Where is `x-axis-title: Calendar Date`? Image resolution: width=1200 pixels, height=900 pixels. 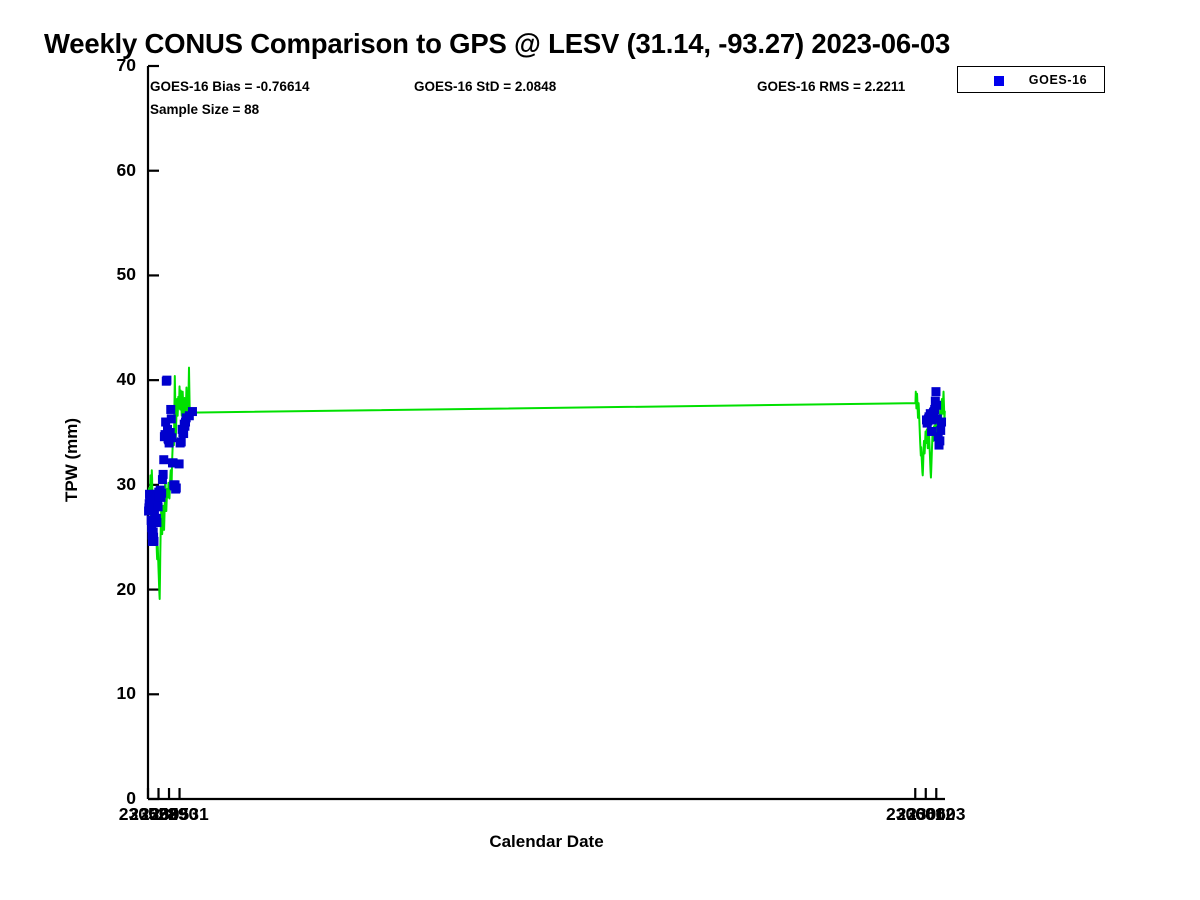
x-axis-title: Calendar Date is located at coordinates (546, 841).